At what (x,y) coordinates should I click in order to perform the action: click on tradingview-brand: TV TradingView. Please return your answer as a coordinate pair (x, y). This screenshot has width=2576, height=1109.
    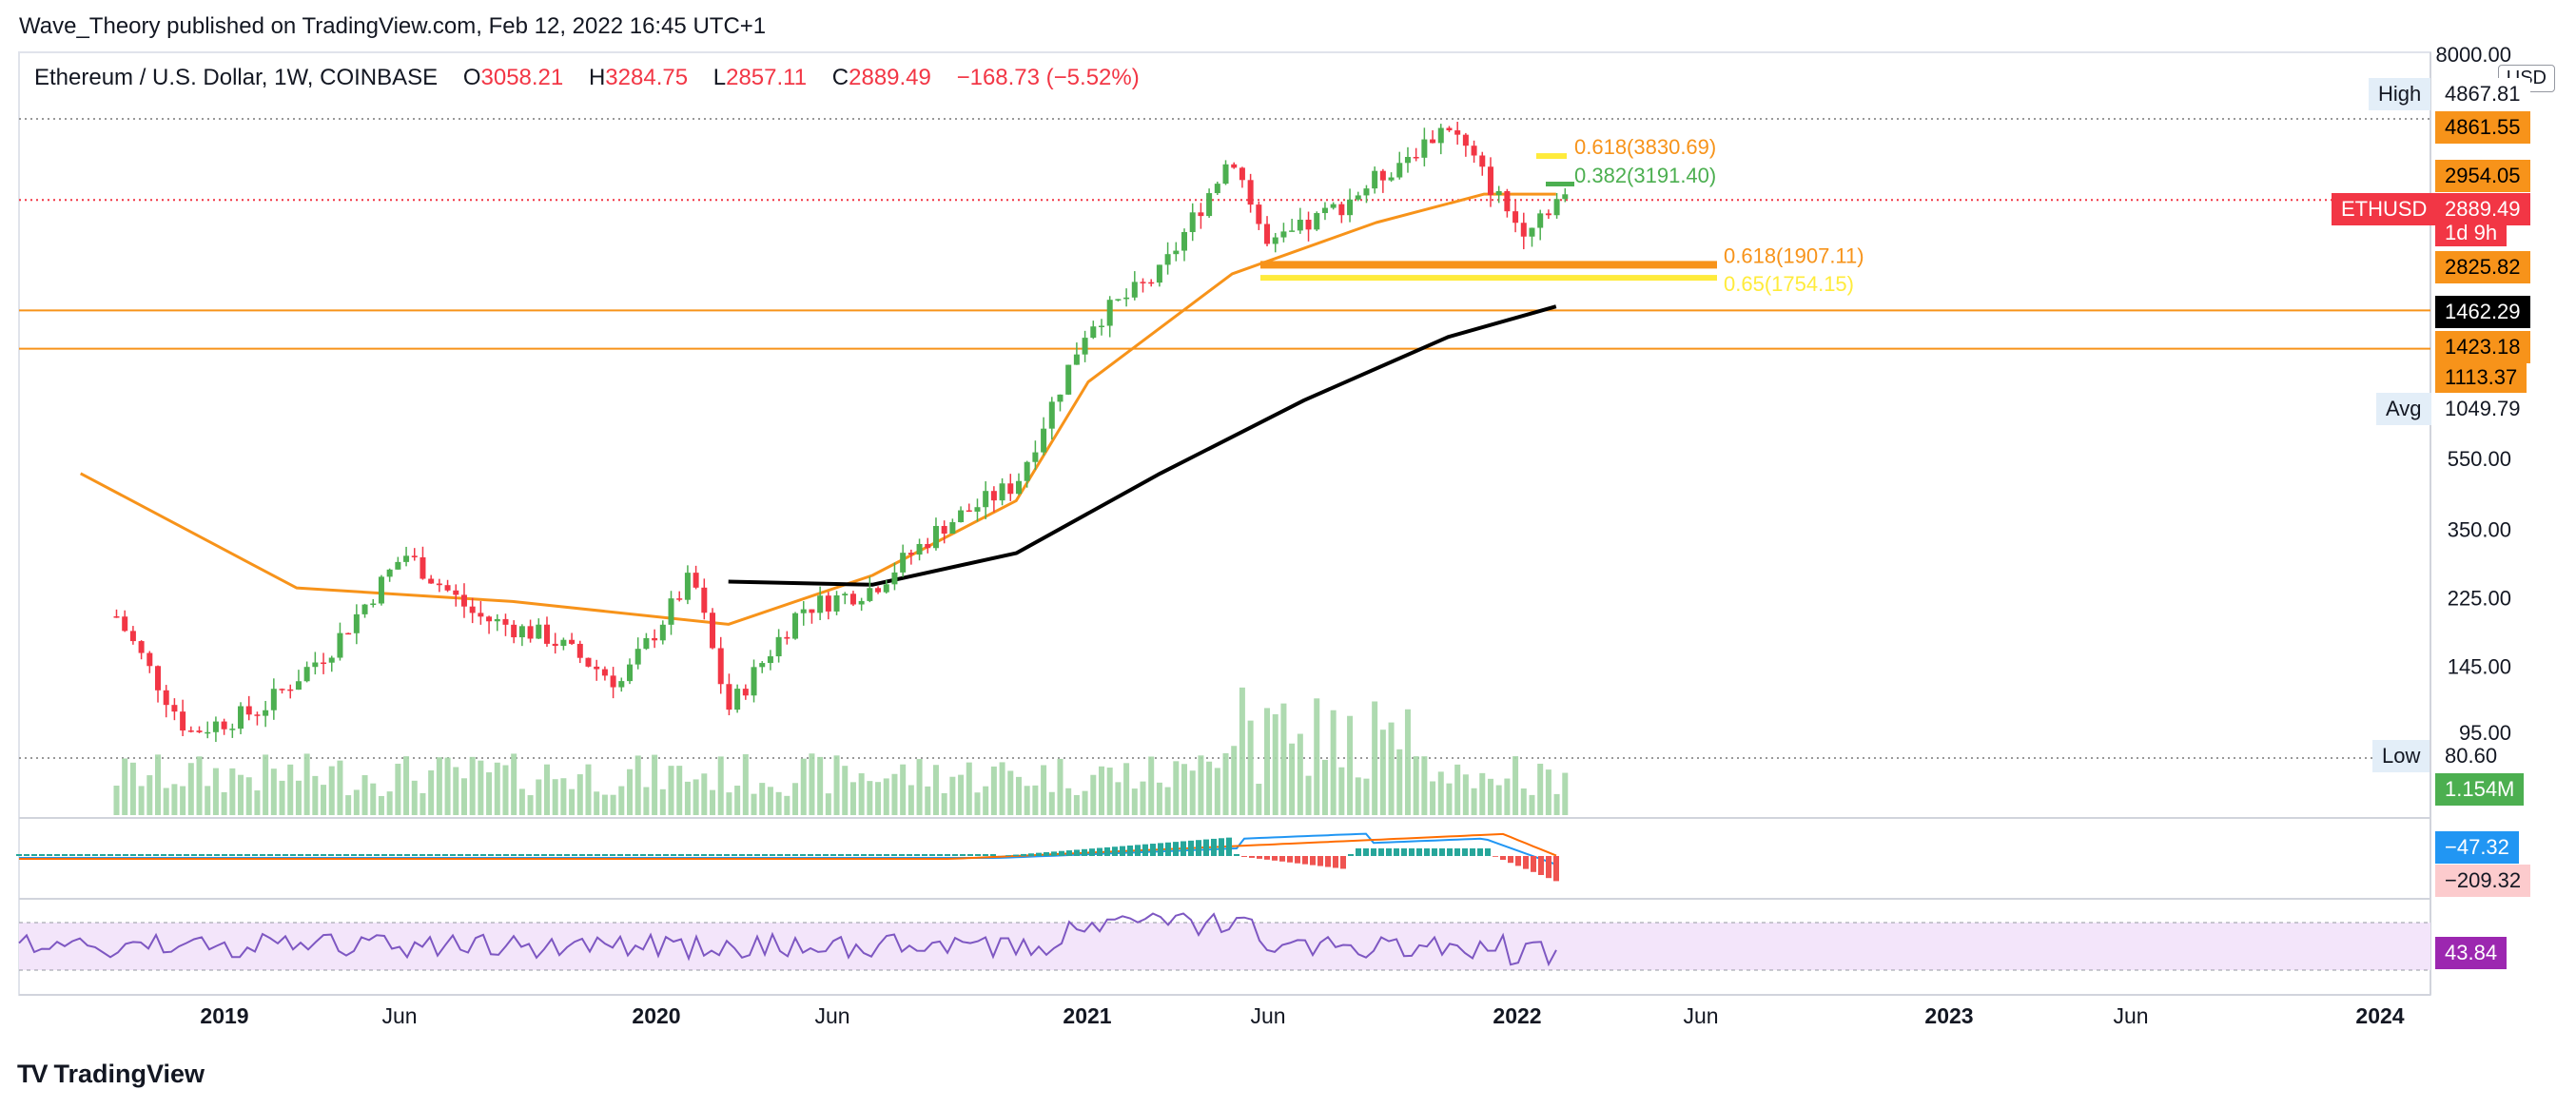
    Looking at the image, I should click on (111, 1074).